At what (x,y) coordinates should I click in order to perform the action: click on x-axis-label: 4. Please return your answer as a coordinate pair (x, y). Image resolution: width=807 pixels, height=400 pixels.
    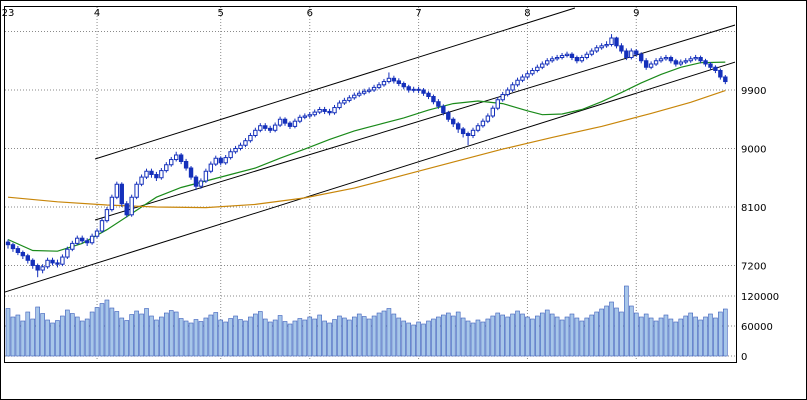
    Looking at the image, I should click on (97, 13).